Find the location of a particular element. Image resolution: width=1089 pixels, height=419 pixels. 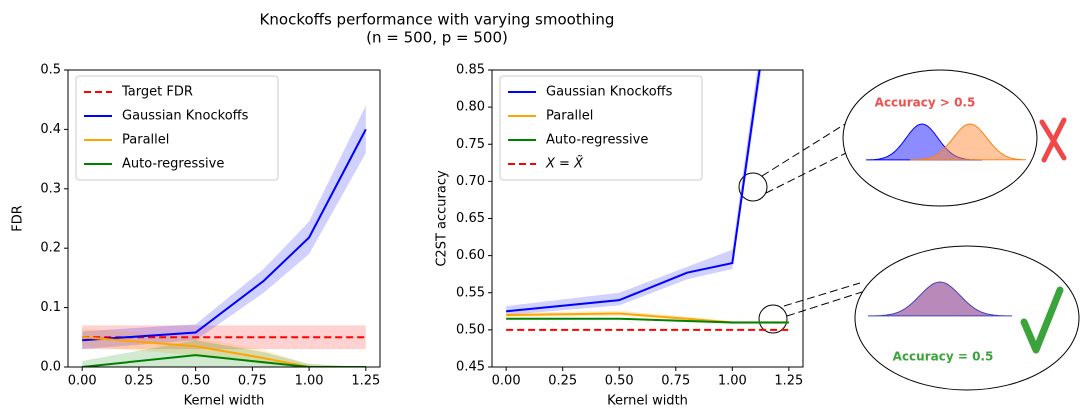

legend-label: X = X̃ is located at coordinates (564, 163).